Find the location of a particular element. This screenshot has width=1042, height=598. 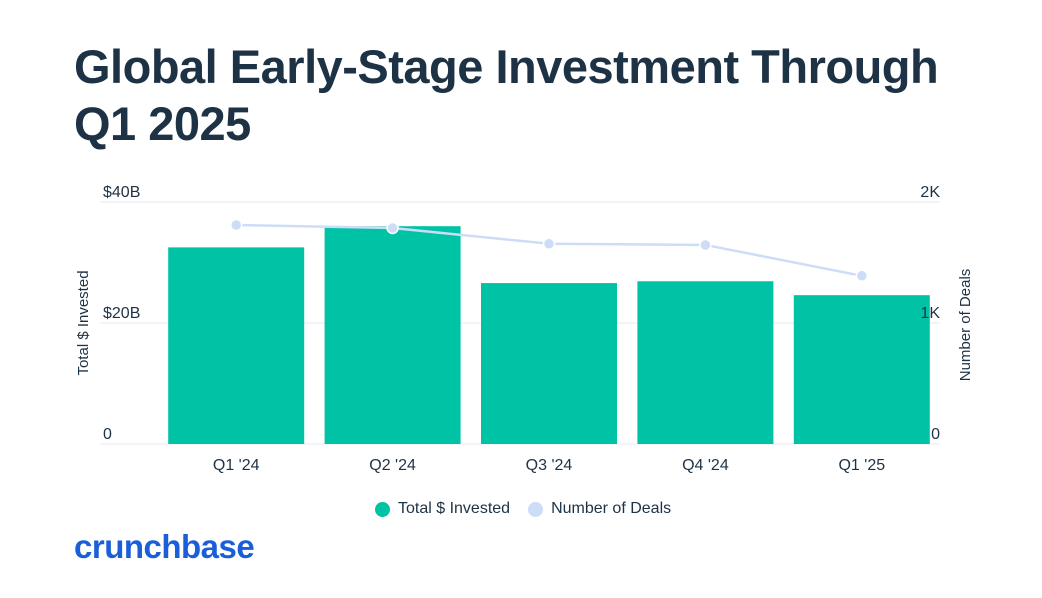

x-tick-label: Q1 '25 is located at coordinates (861, 465).